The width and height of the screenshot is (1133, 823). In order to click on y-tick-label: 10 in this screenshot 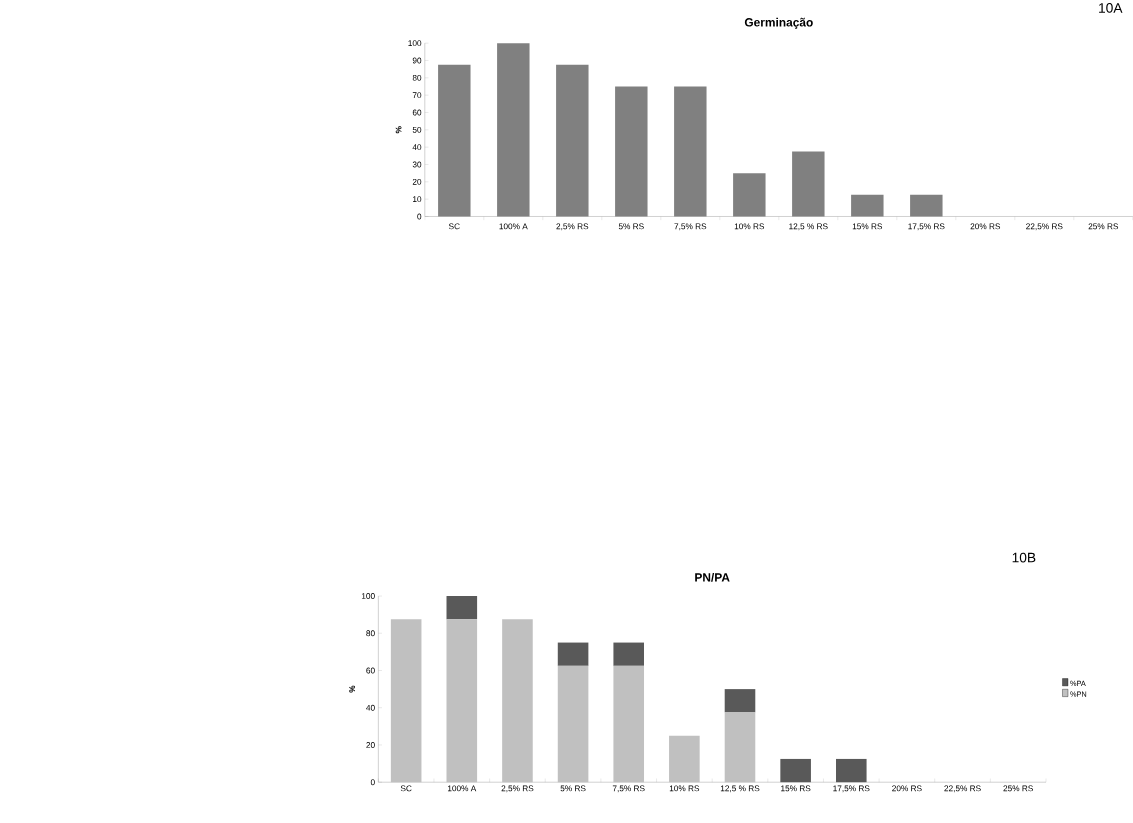, I will do `click(417, 199)`.